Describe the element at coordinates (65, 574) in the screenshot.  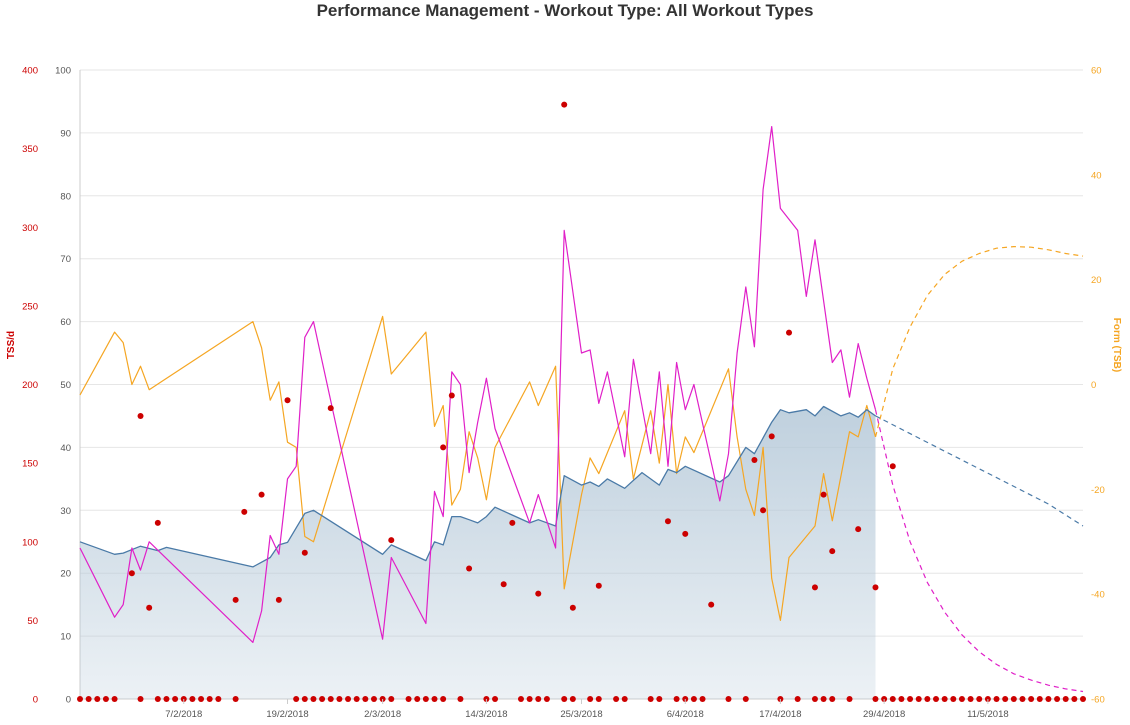
I see `fitness-tick-label: 20` at that location.